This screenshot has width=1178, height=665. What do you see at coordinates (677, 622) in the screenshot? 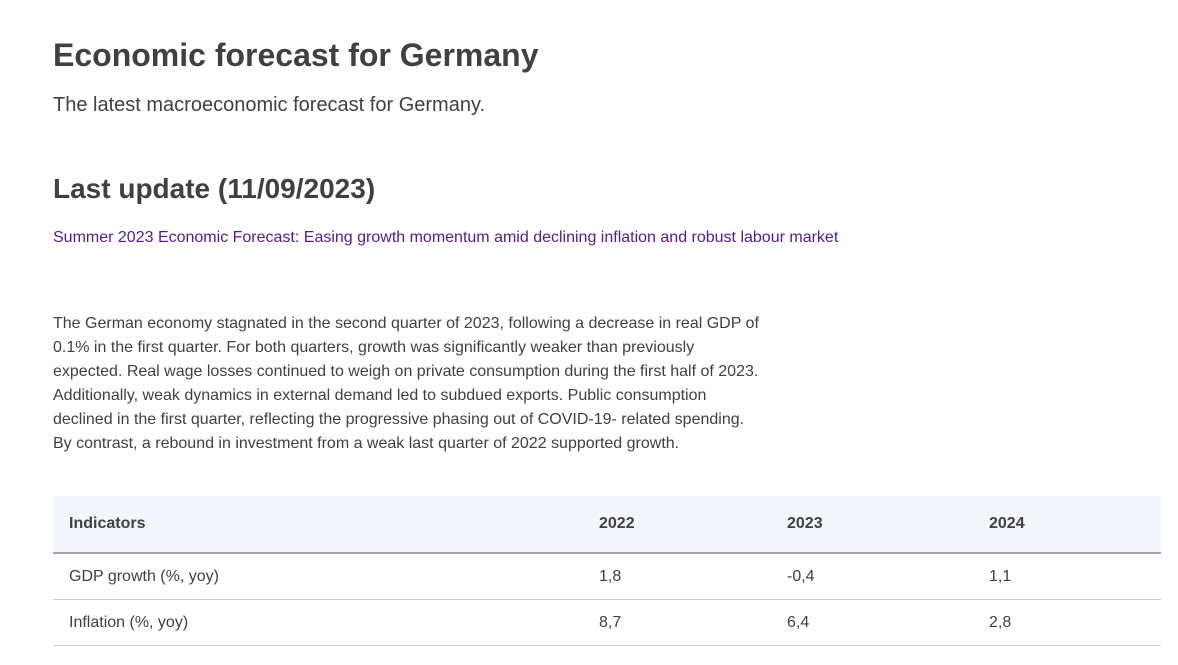
I see `cell-2022: 8,7` at bounding box center [677, 622].